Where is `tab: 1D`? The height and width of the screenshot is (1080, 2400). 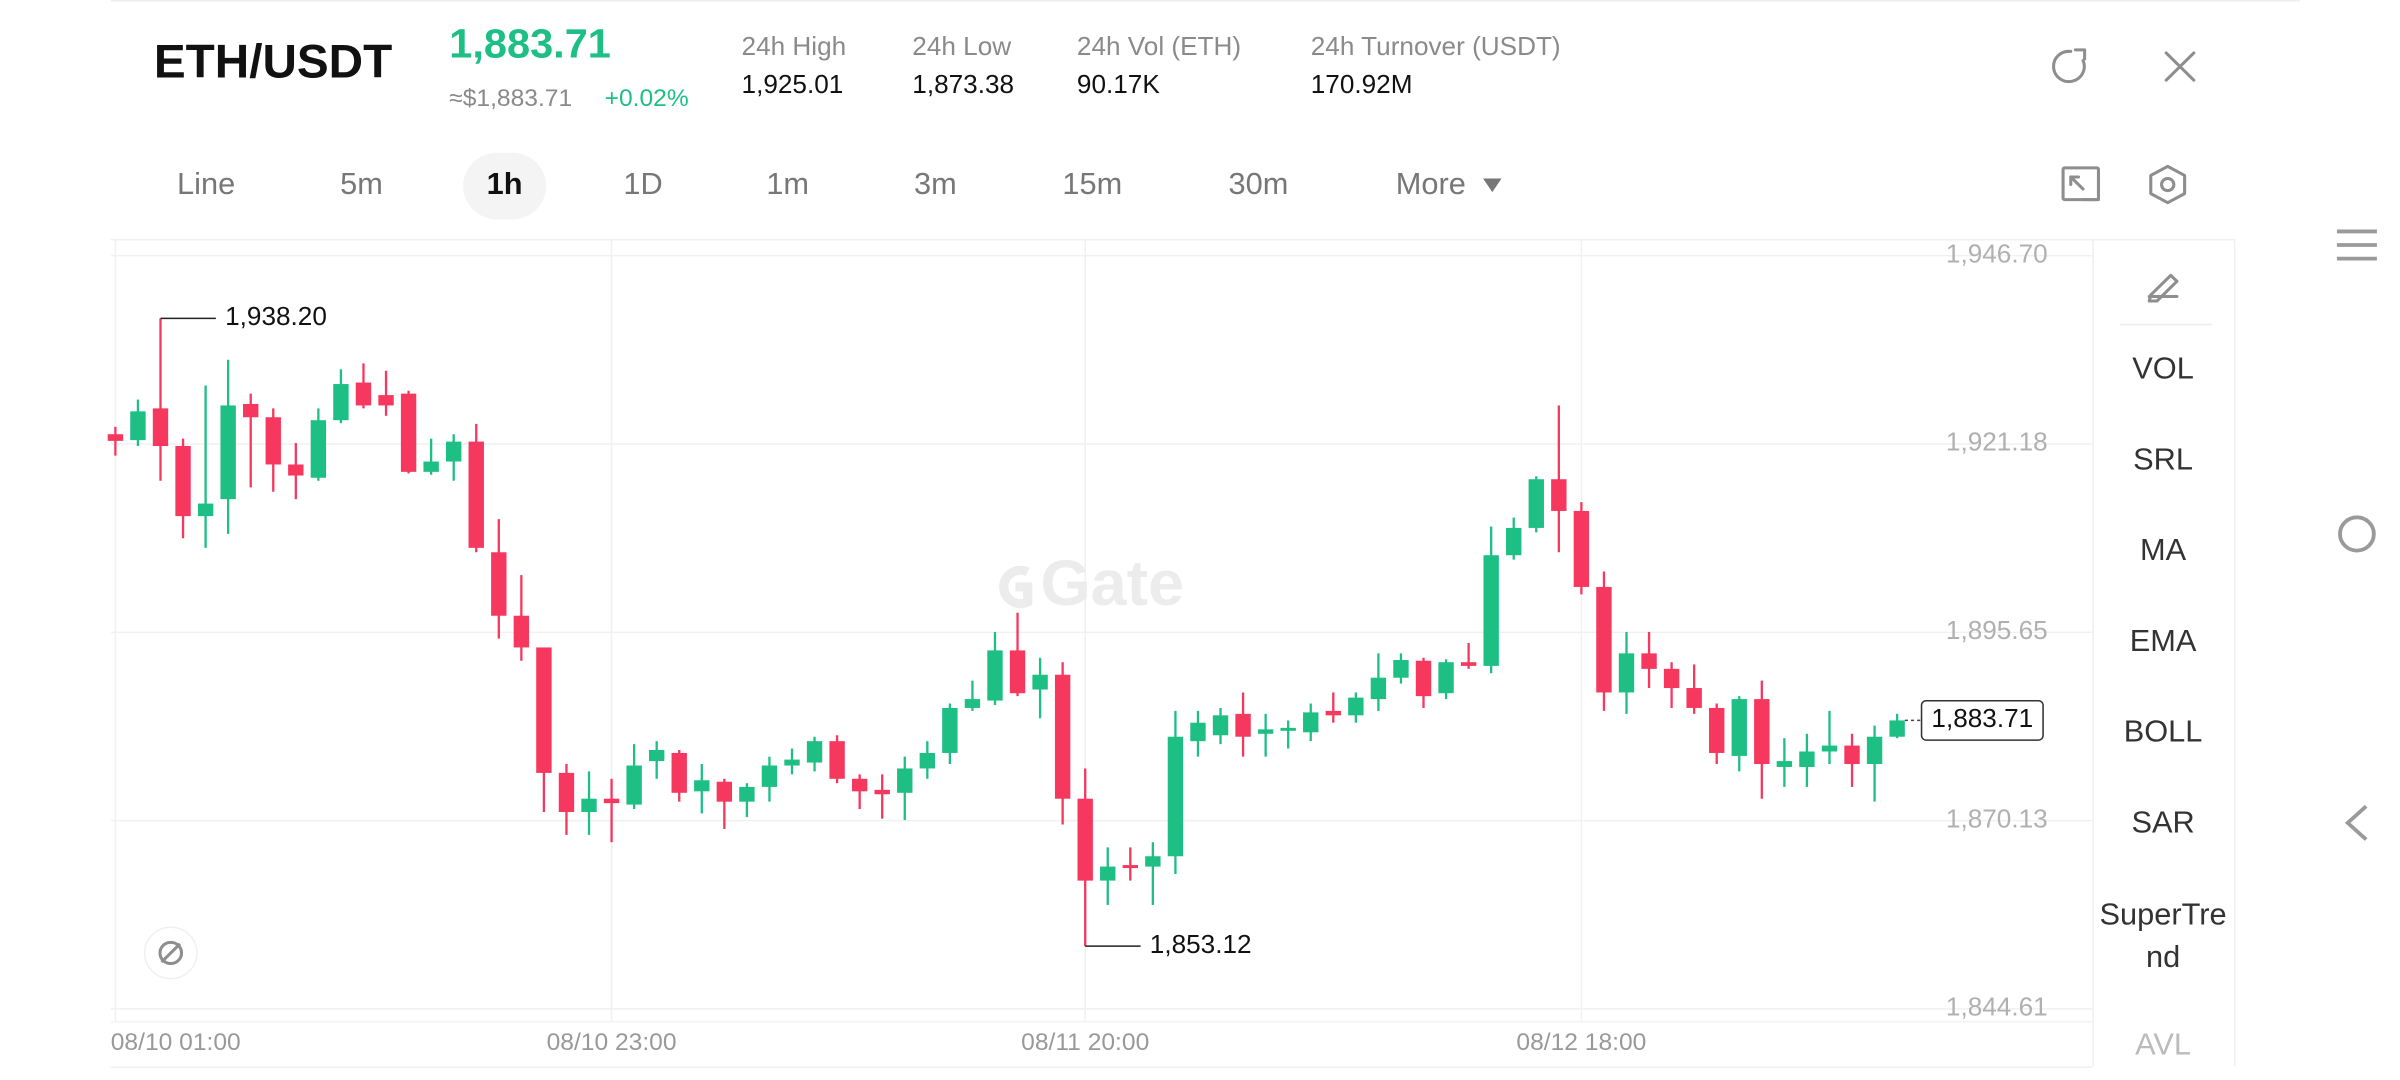
tab: 1D is located at coordinates (642, 184).